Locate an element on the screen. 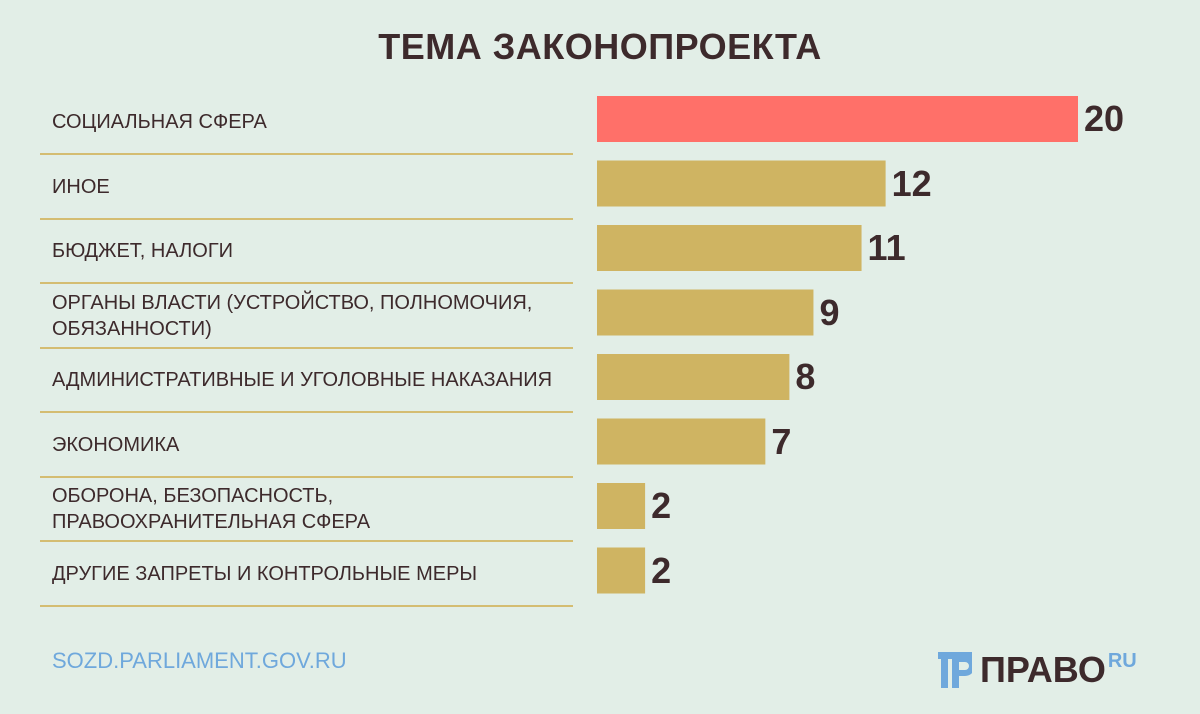 The height and width of the screenshot is (714, 1200). value-label-2: 11 is located at coordinates (886, 247).